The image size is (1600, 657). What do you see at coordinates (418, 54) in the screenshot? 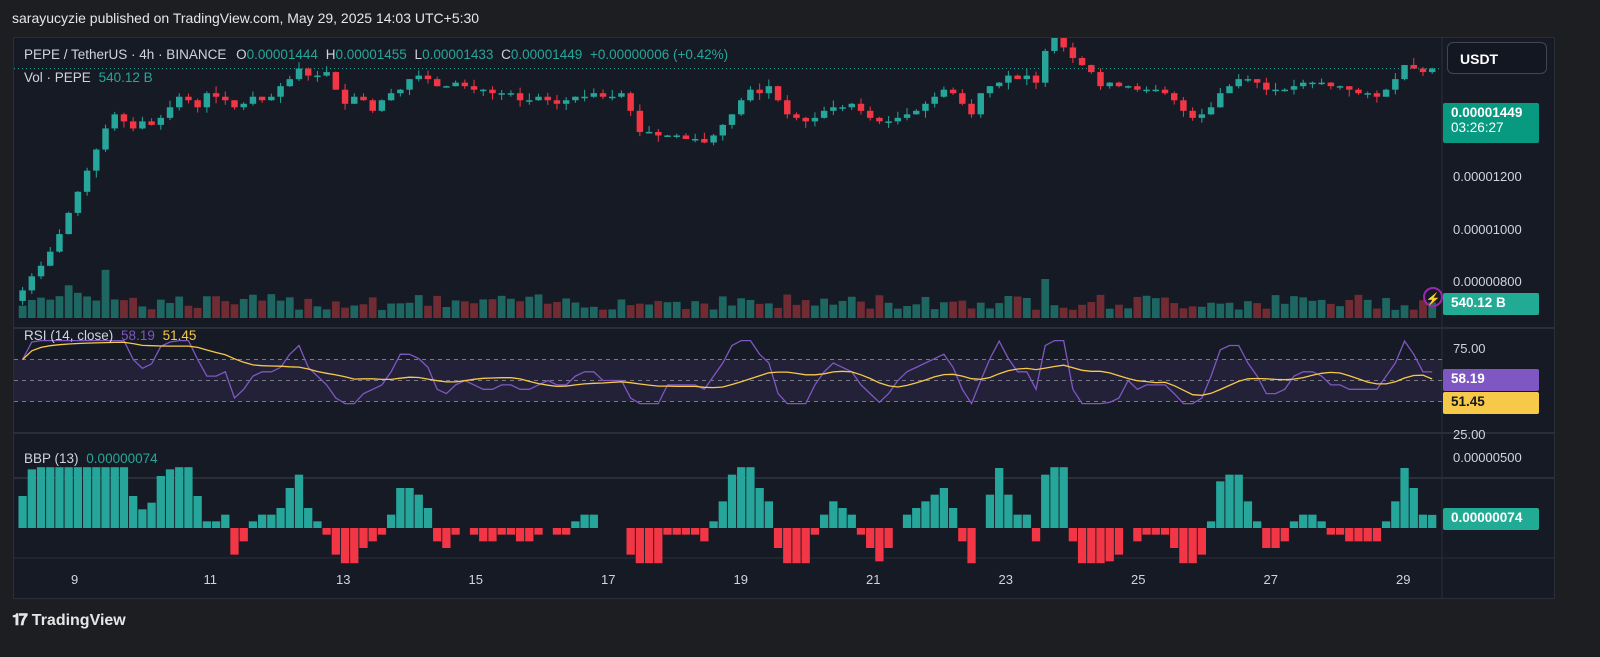
I see `low-label: L` at bounding box center [418, 54].